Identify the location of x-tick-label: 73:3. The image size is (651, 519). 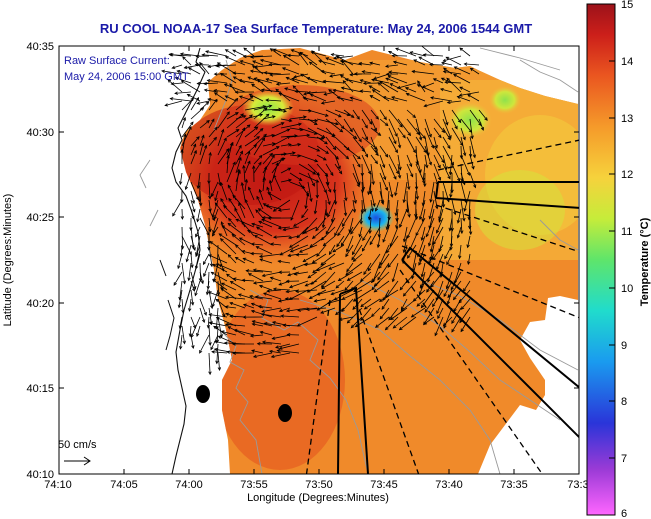
(577, 485).